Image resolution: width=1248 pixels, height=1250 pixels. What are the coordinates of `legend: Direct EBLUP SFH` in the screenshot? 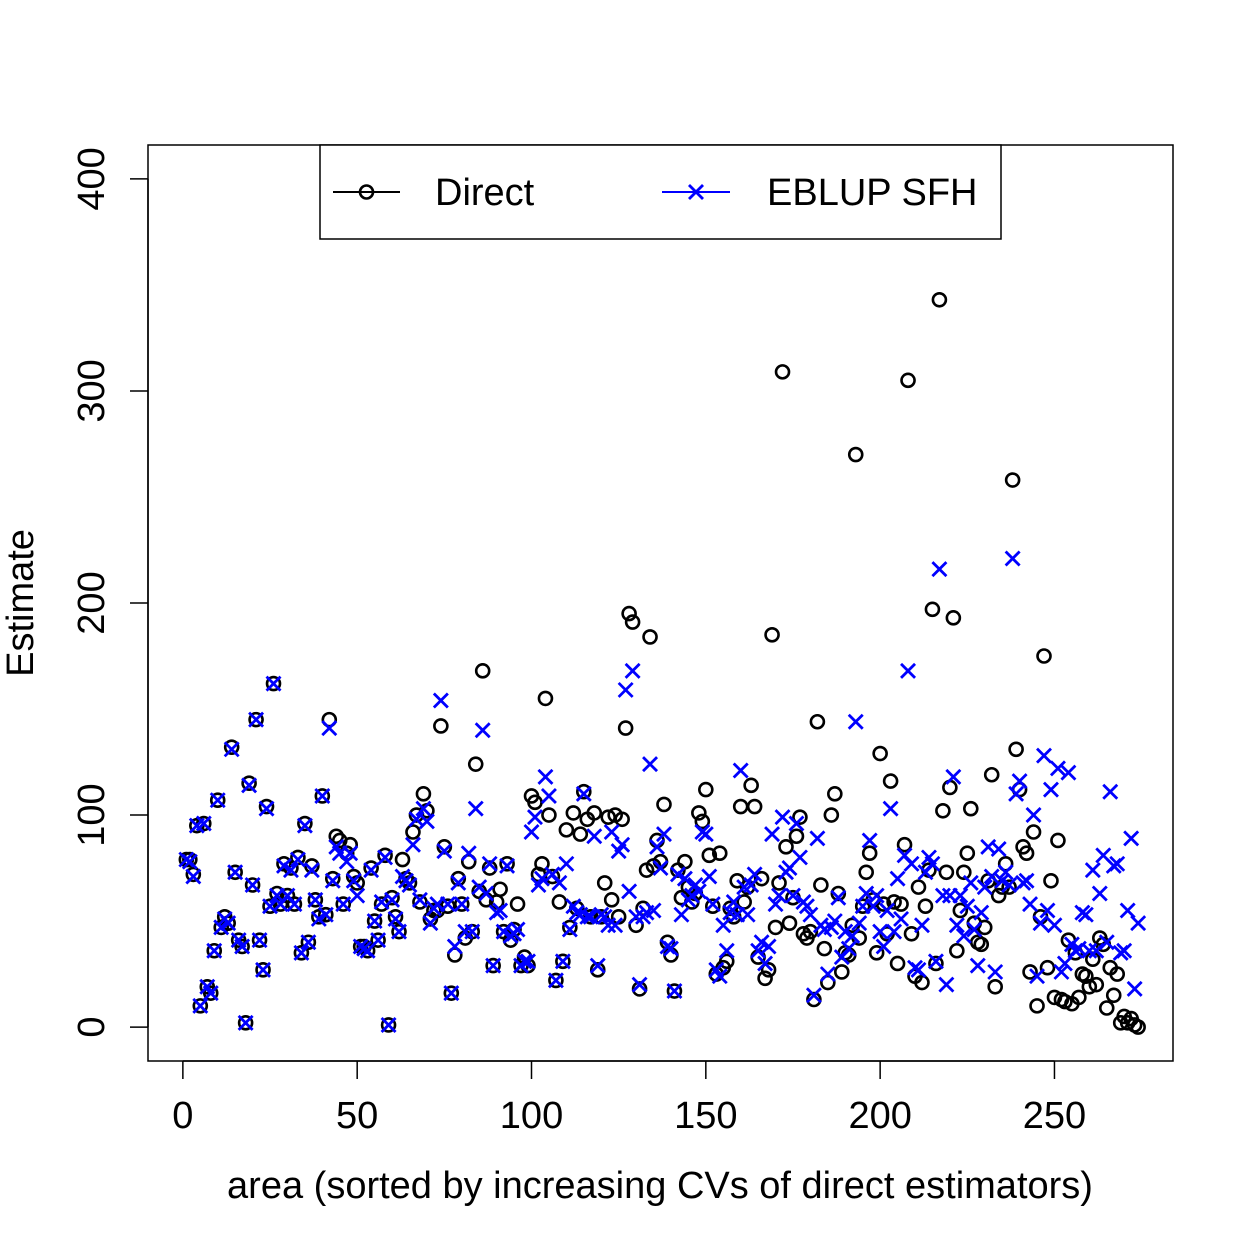 It's located at (660, 192).